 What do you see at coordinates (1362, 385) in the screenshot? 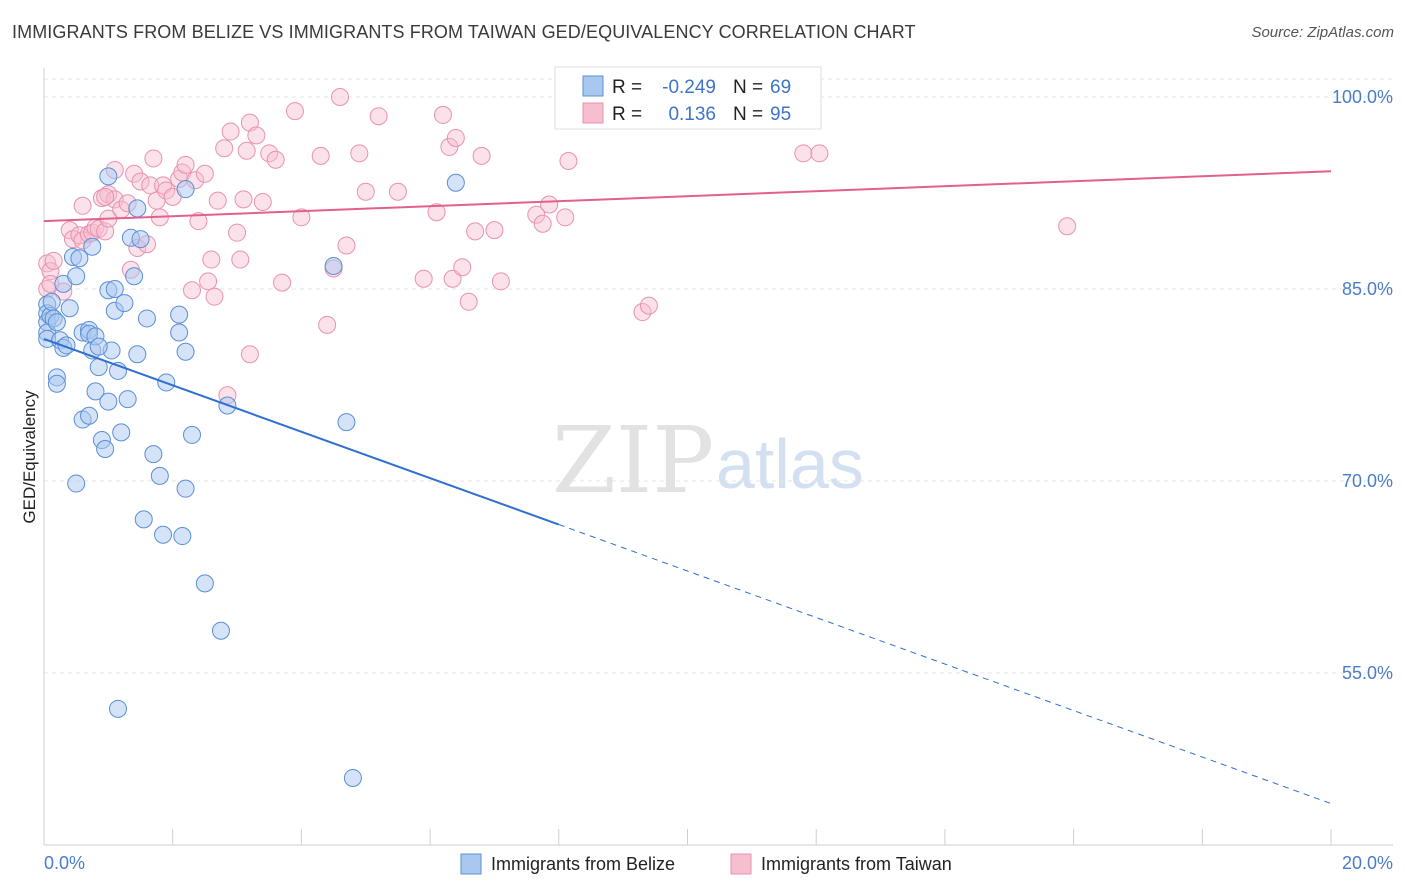
I see `y-tick-labels: 100.0% 85.0% 70.0% 55.0%` at bounding box center [1362, 385].